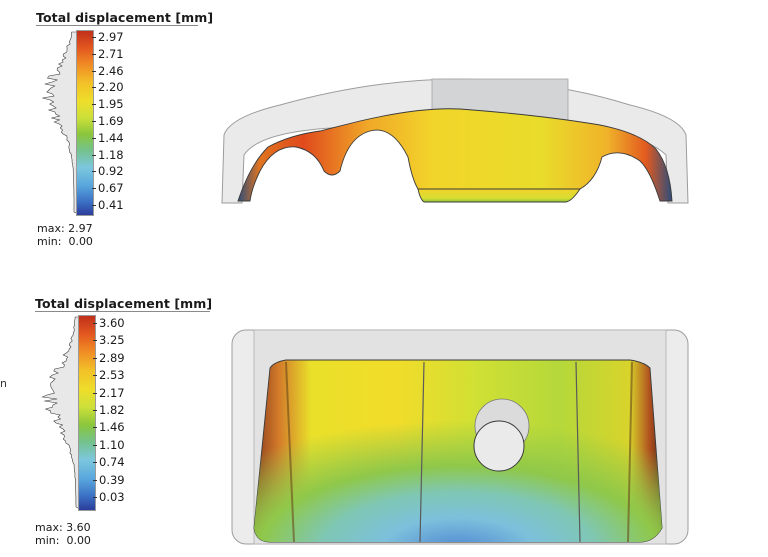 The height and width of the screenshot is (557, 768). Describe the element at coordinates (111, 87) in the screenshot. I see `color-scale-tick-label: 2.20` at that location.